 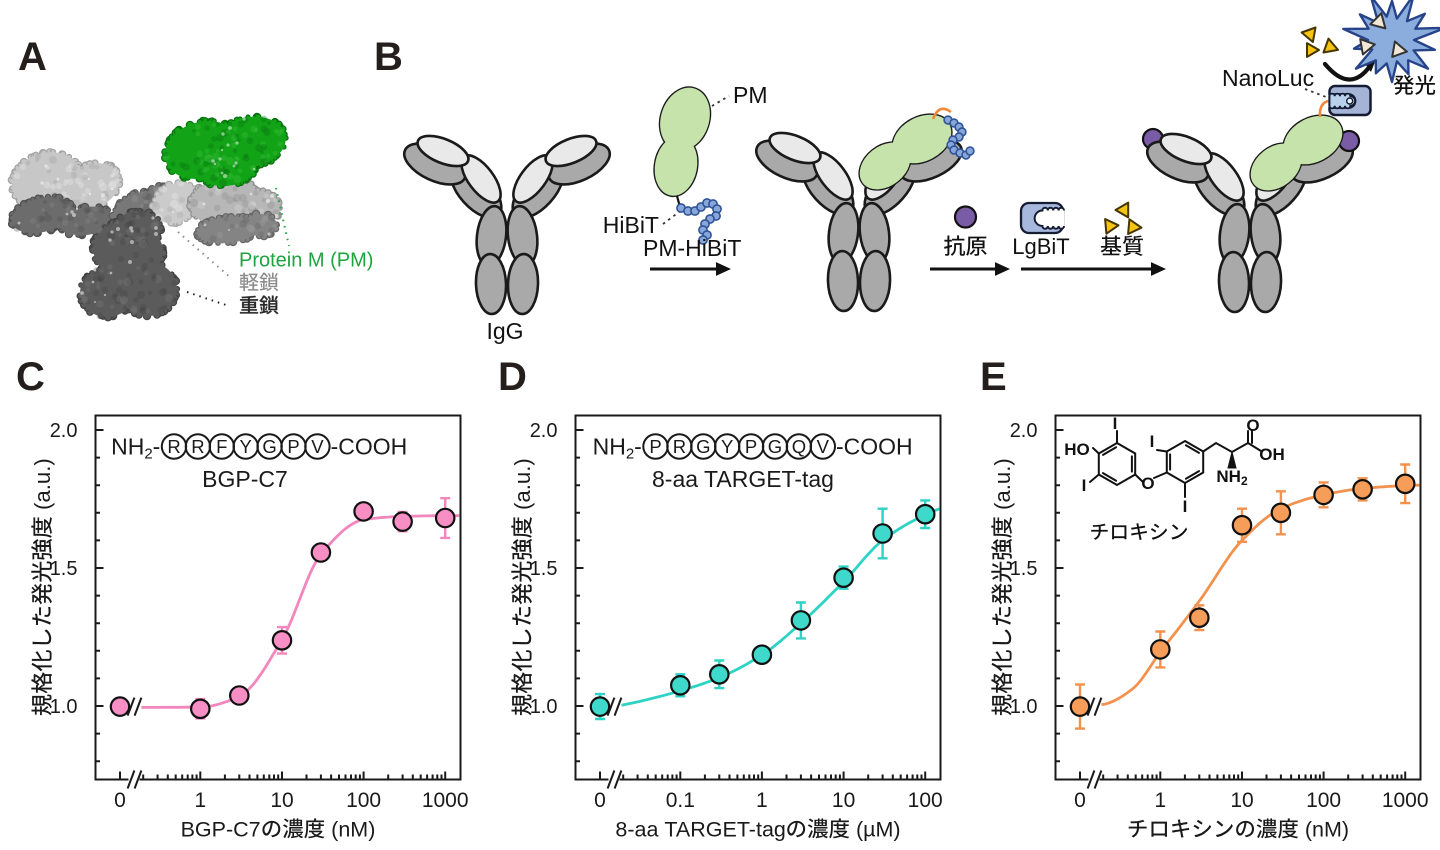 What do you see at coordinates (30, 377) in the screenshot?
I see `svg-text: C` at bounding box center [30, 377].